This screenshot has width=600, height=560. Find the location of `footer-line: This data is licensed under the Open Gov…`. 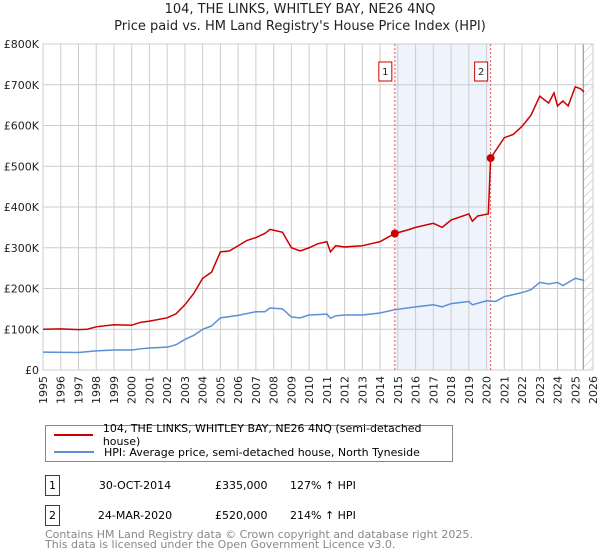

footer-line: This data is licensed under the Open Gov… is located at coordinates (220, 544).